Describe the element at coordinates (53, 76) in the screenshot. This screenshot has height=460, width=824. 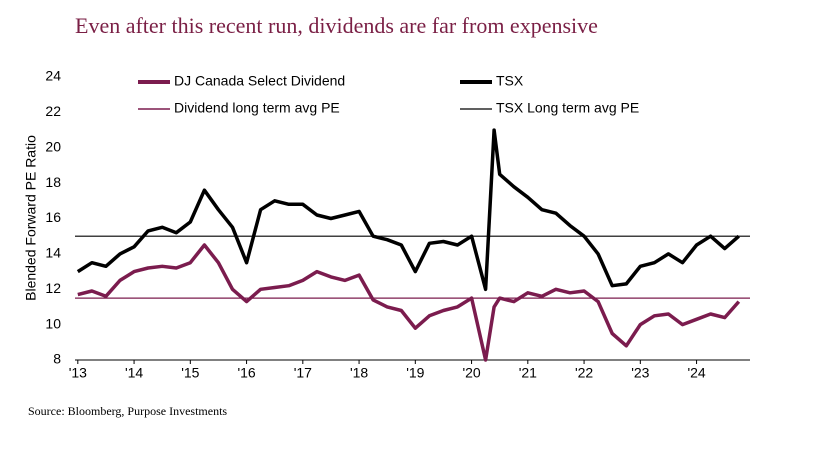
I see `y-tick-label: 24` at that location.